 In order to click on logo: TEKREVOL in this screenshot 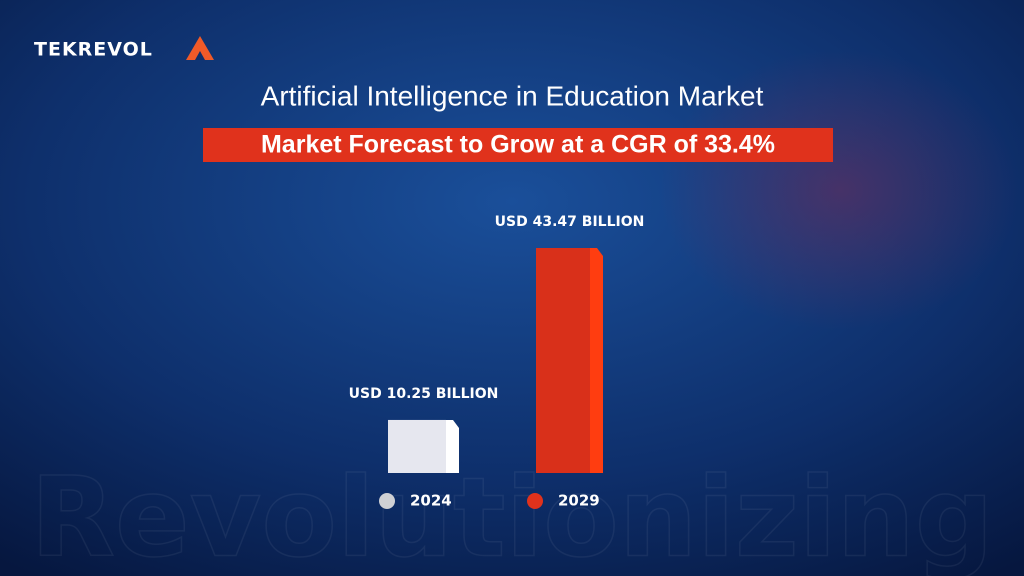, I will do `click(93, 50)`.